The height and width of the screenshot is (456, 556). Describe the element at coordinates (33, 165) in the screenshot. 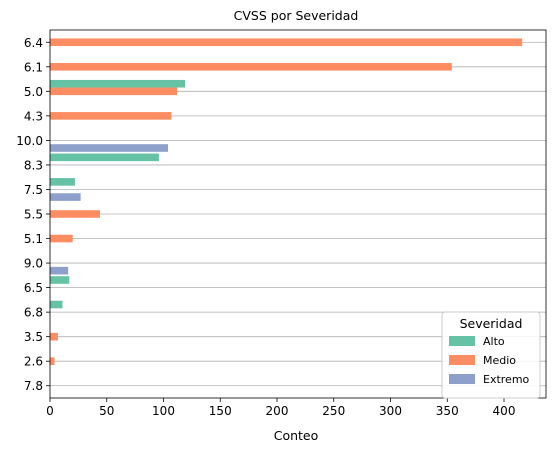

I see `y-tick-label: 8.3` at that location.